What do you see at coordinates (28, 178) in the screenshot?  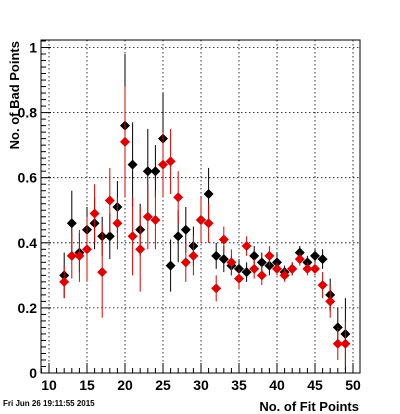 I see `y-tick-label: 0.6` at bounding box center [28, 178].